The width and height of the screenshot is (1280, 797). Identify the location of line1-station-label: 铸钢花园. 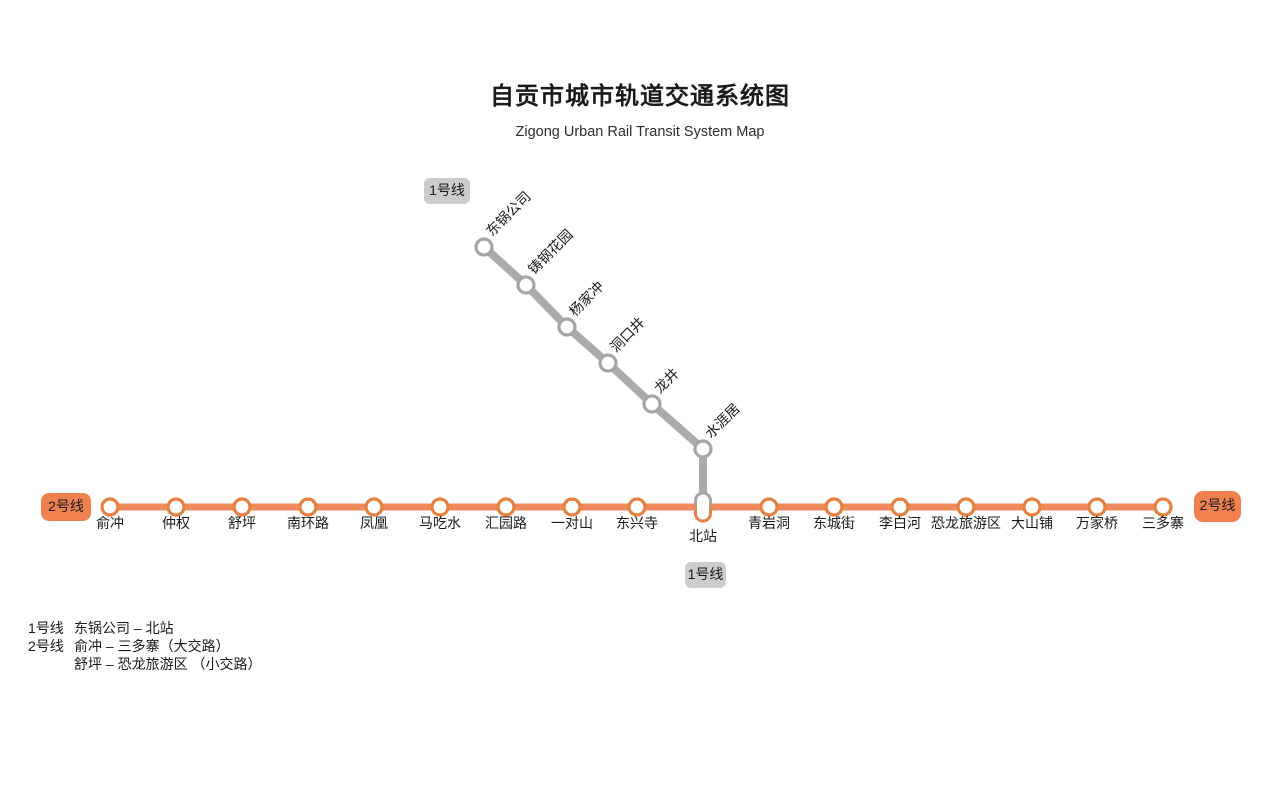
(550, 251).